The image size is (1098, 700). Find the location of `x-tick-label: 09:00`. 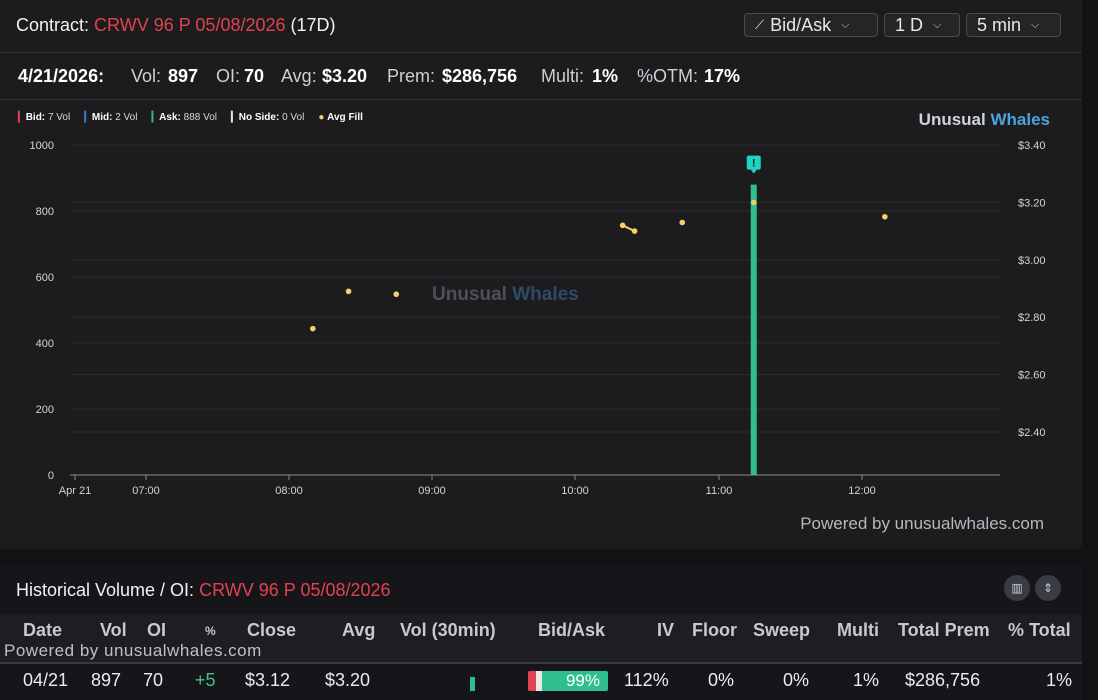

x-tick-label: 09:00 is located at coordinates (432, 491).